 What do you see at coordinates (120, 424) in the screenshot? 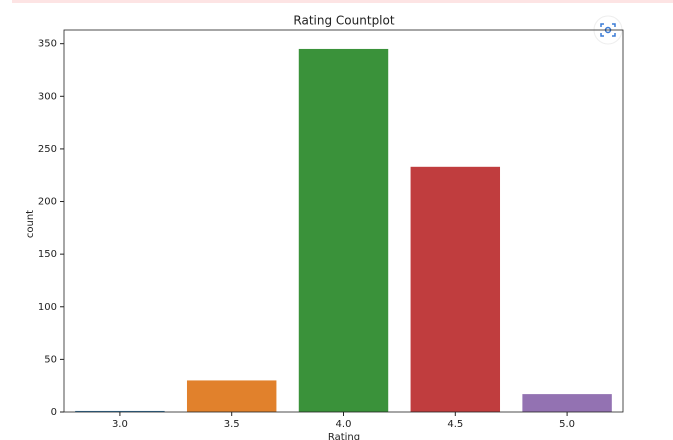
I see `x-tick-label: 3.0` at bounding box center [120, 424].